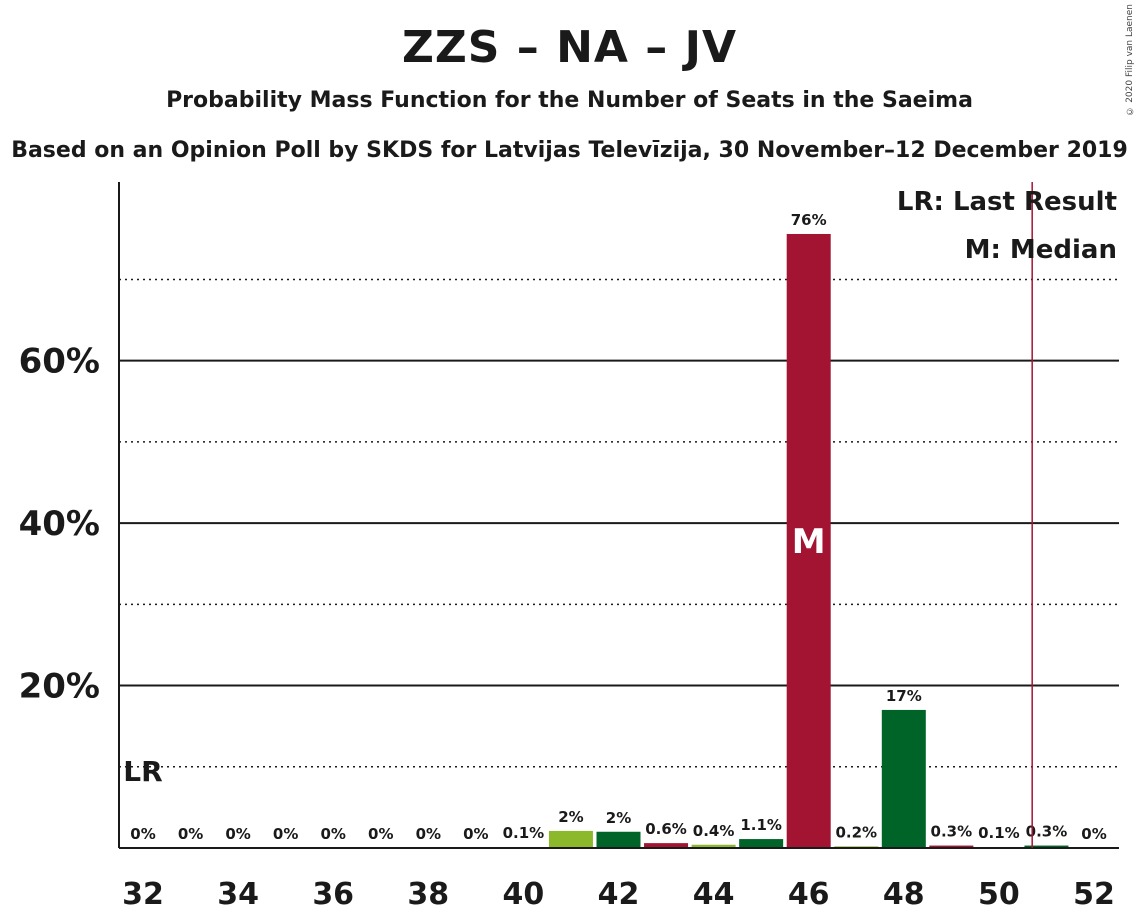 The image size is (1139, 924). What do you see at coordinates (1047, 832) in the screenshot?
I see `value-label-51: 0.3%` at bounding box center [1047, 832].